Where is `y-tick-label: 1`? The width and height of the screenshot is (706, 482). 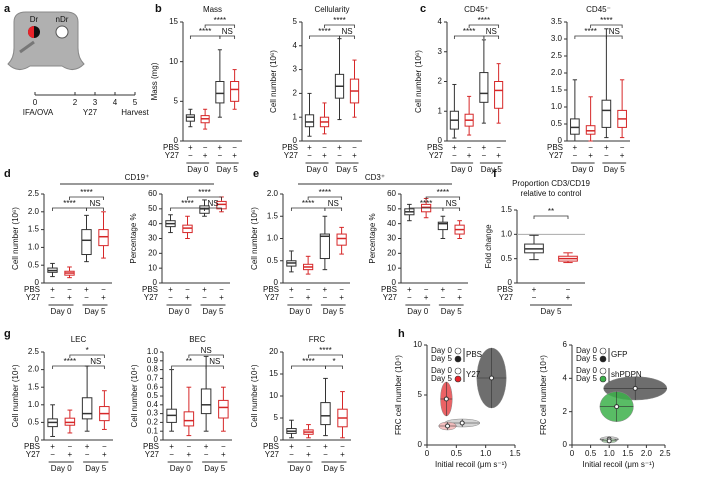
y-tick-label: 1 is located at coordinates (440, 110).